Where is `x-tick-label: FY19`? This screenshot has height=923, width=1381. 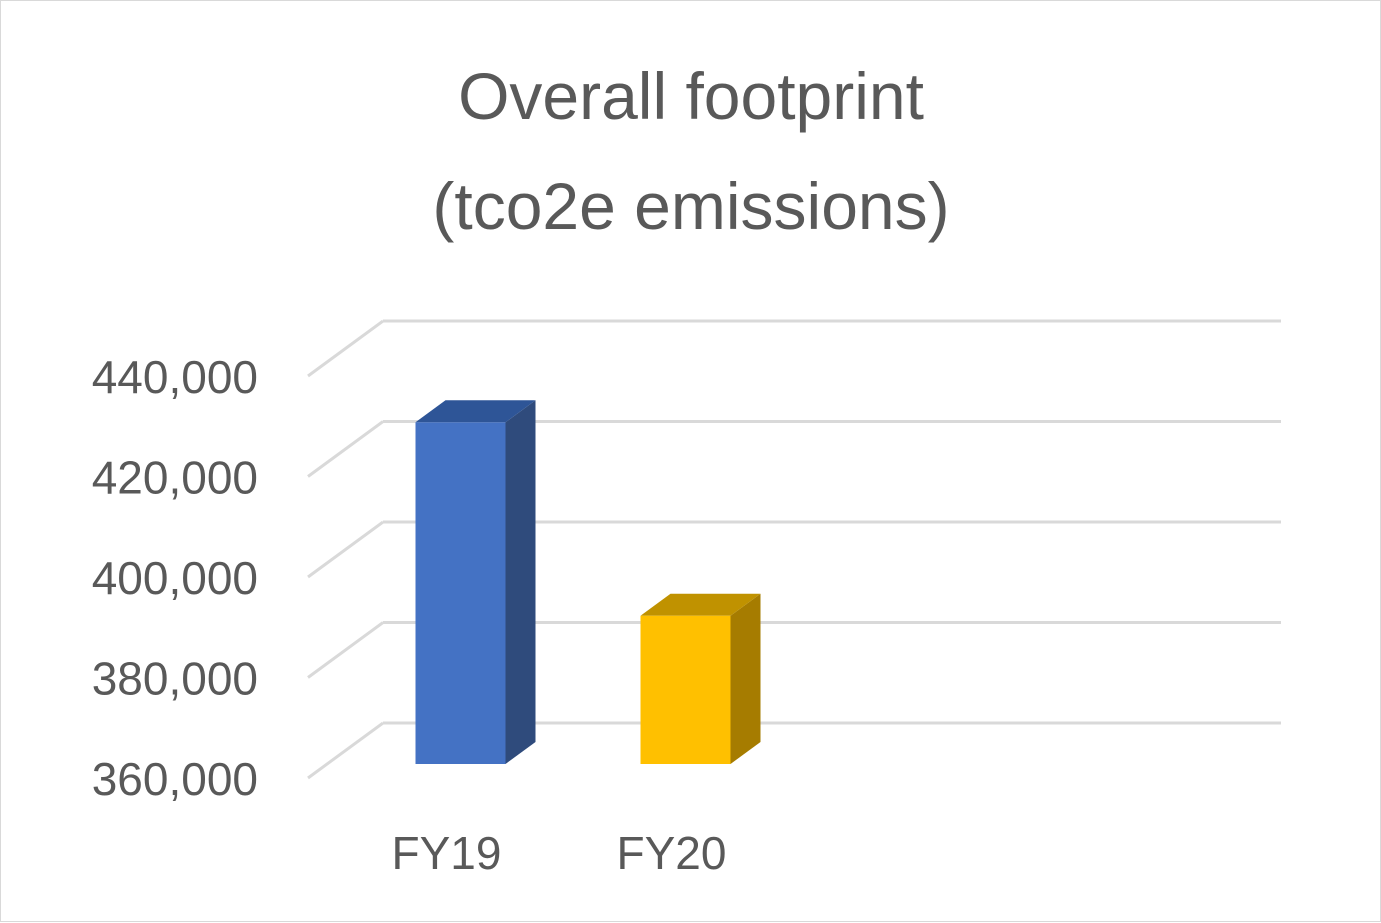 x-tick-label: FY19 is located at coordinates (447, 853).